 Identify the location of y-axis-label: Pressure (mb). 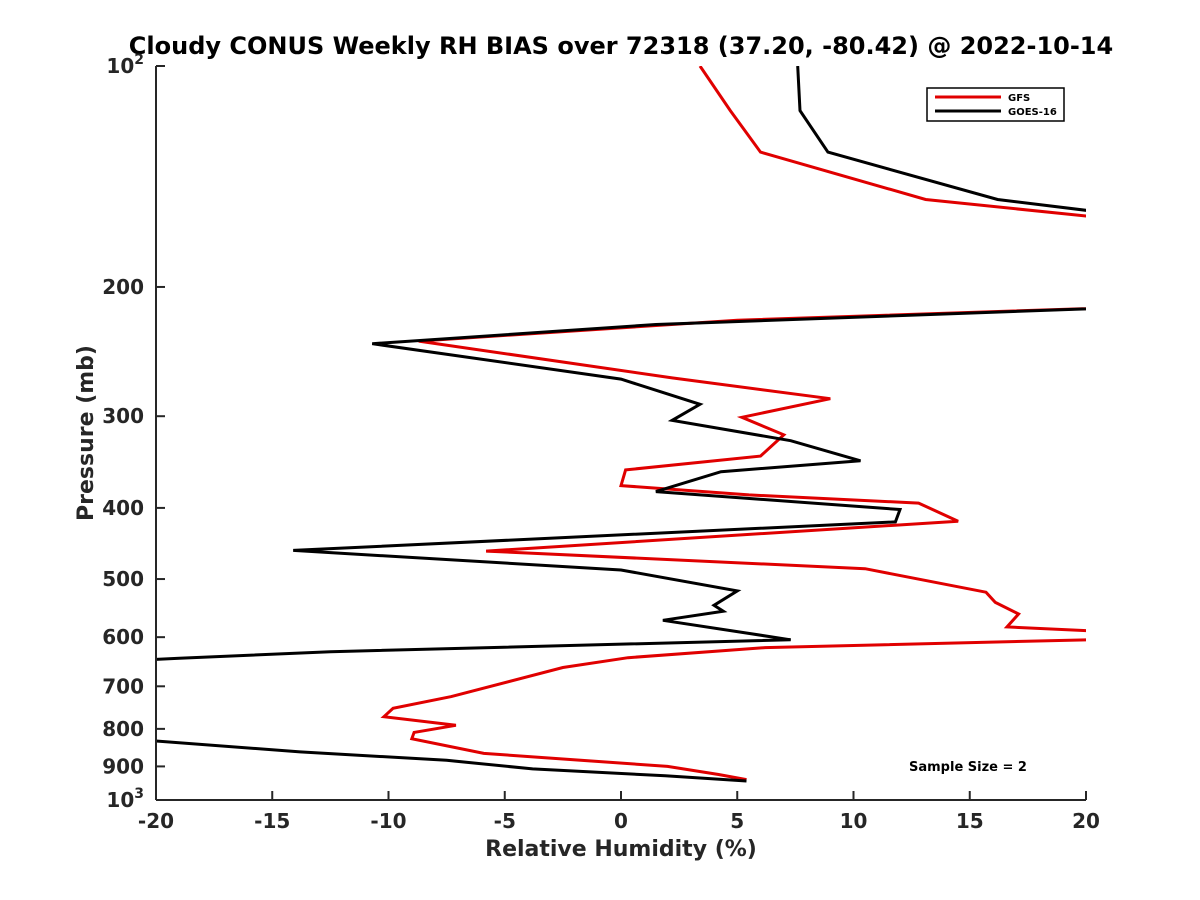
(86, 433).